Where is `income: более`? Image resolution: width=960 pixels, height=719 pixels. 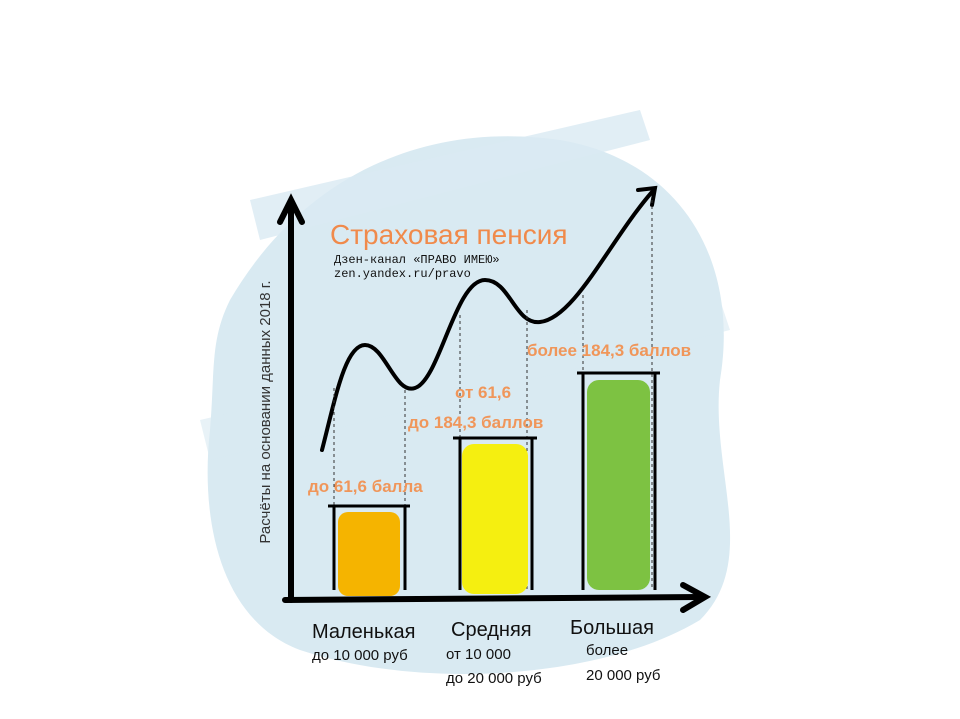
income: более is located at coordinates (607, 650).